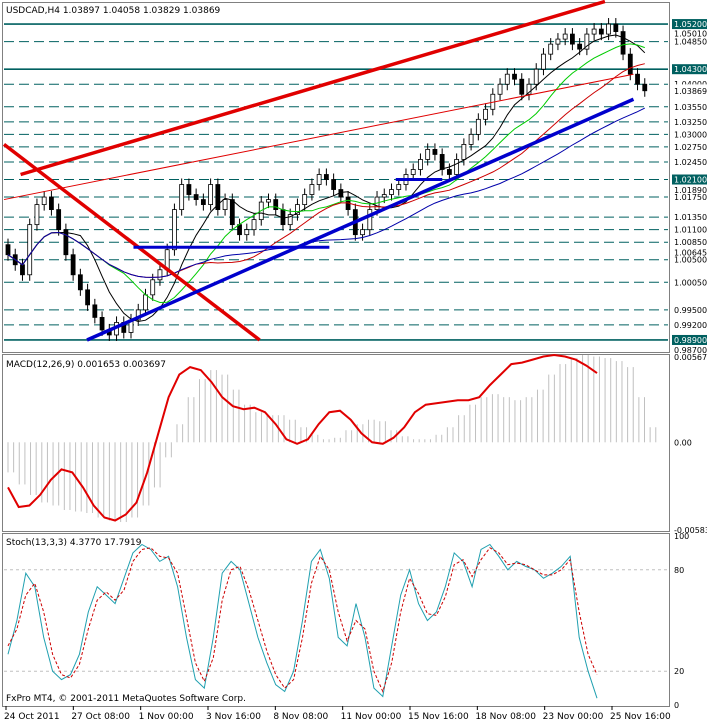  What do you see at coordinates (679, 570) in the screenshot?
I see `stoch-axis-label: 80` at bounding box center [679, 570].